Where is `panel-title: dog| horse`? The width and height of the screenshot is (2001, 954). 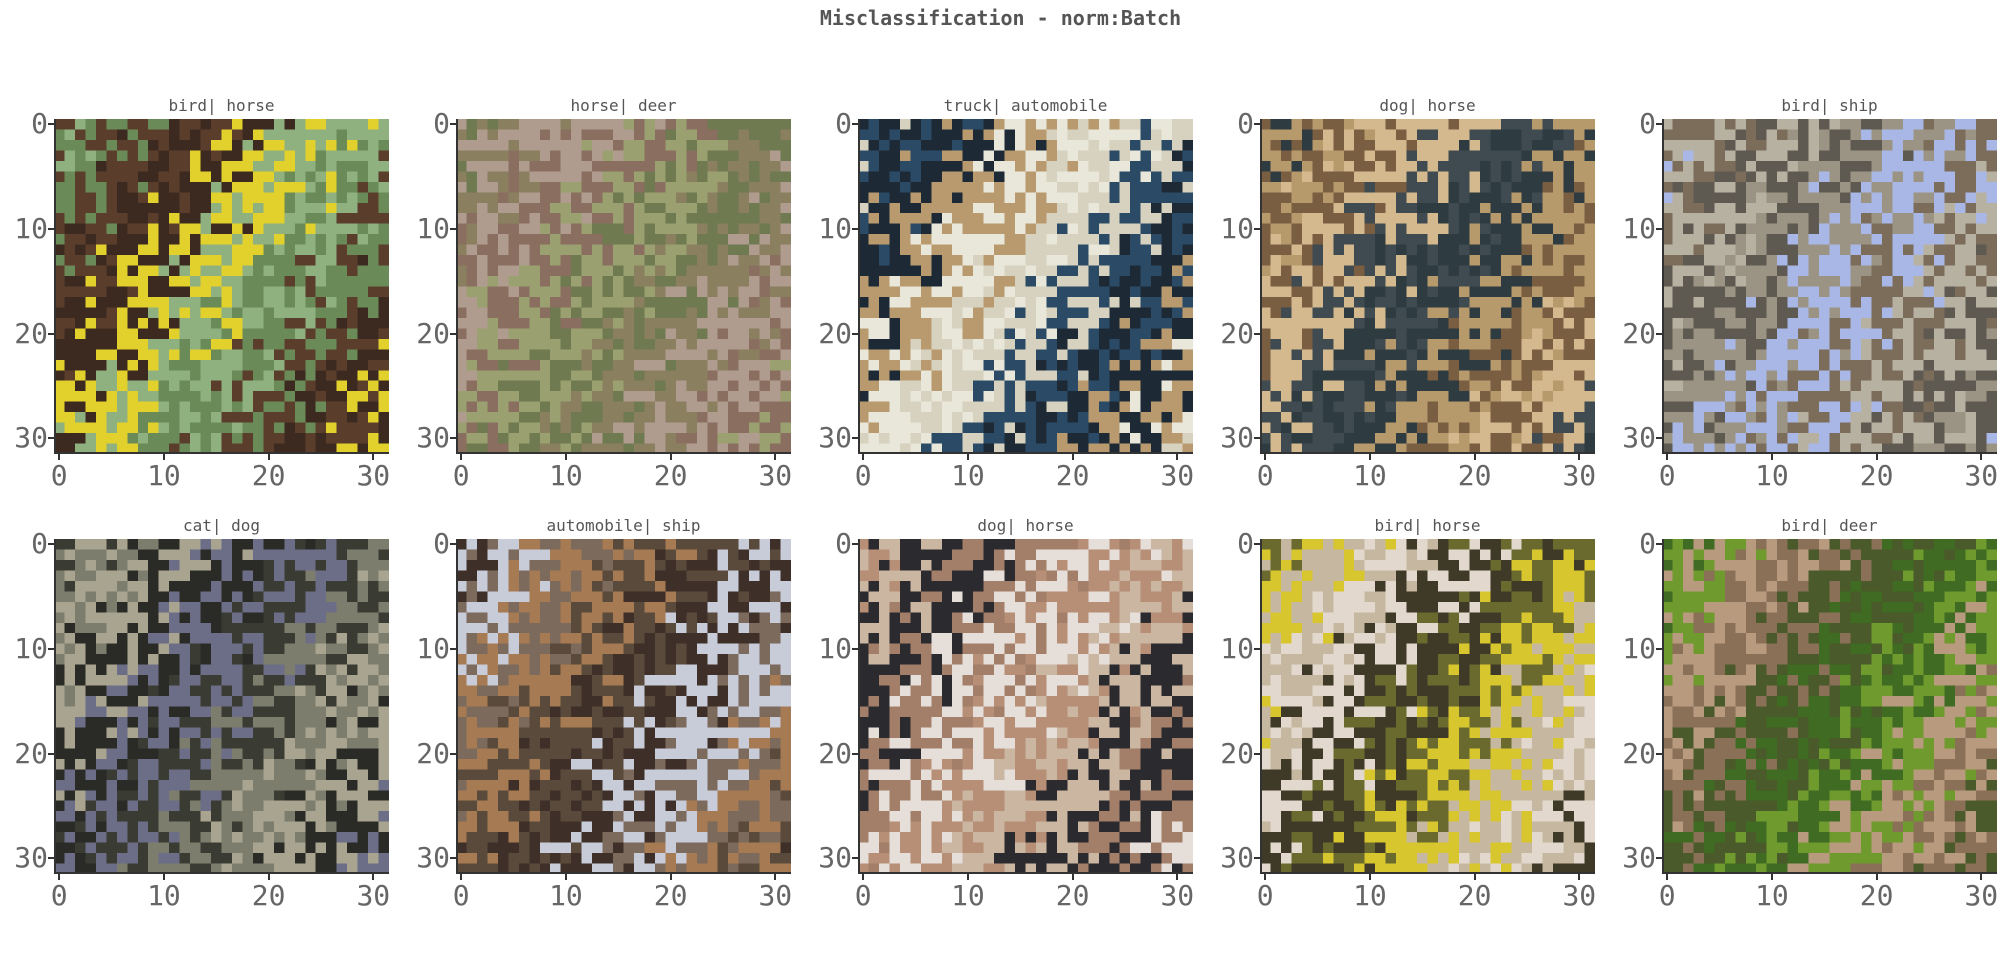
panel-title: dog| horse is located at coordinates (1025, 525).